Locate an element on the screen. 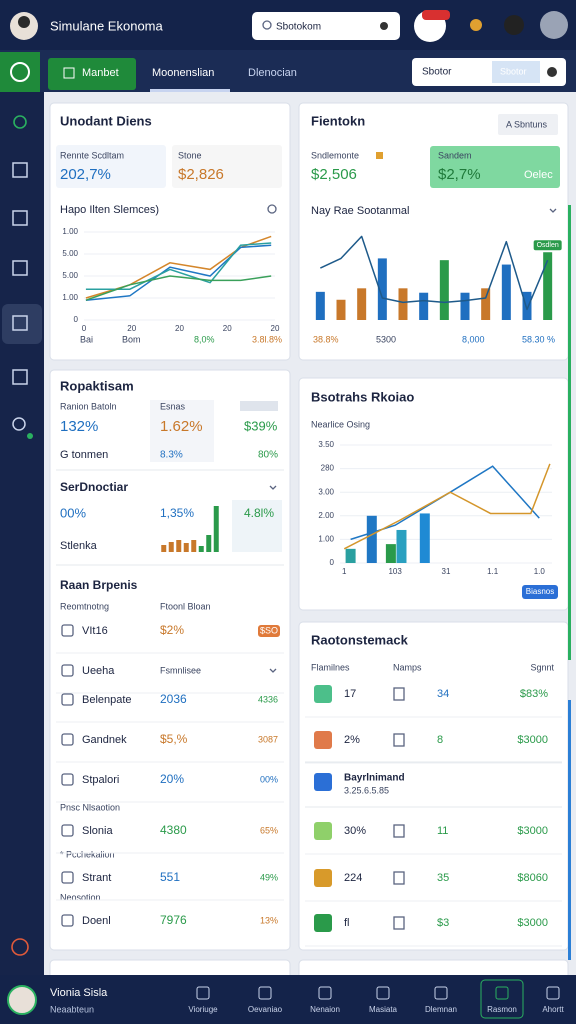 The image size is (576, 1024). x-tick-label: 1.1 is located at coordinates (493, 571).